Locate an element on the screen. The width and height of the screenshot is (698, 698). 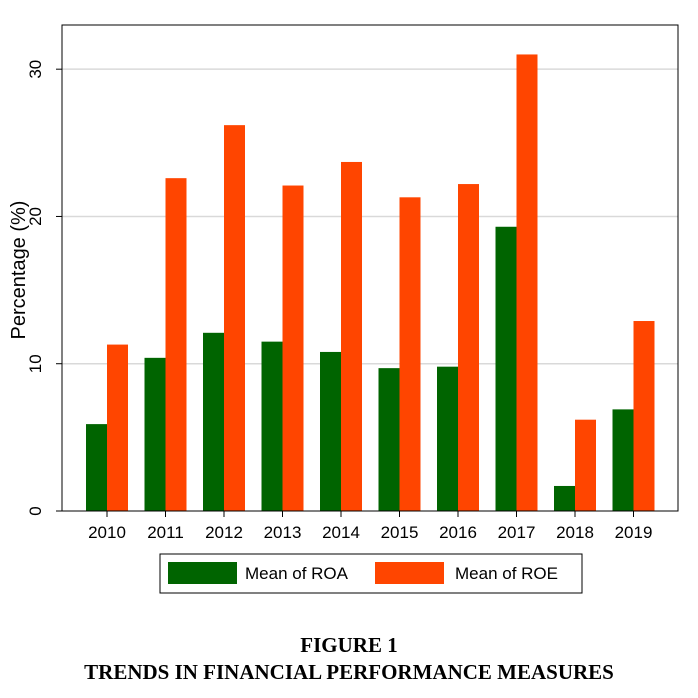
x-tick-label: 2010 is located at coordinates (107, 532).